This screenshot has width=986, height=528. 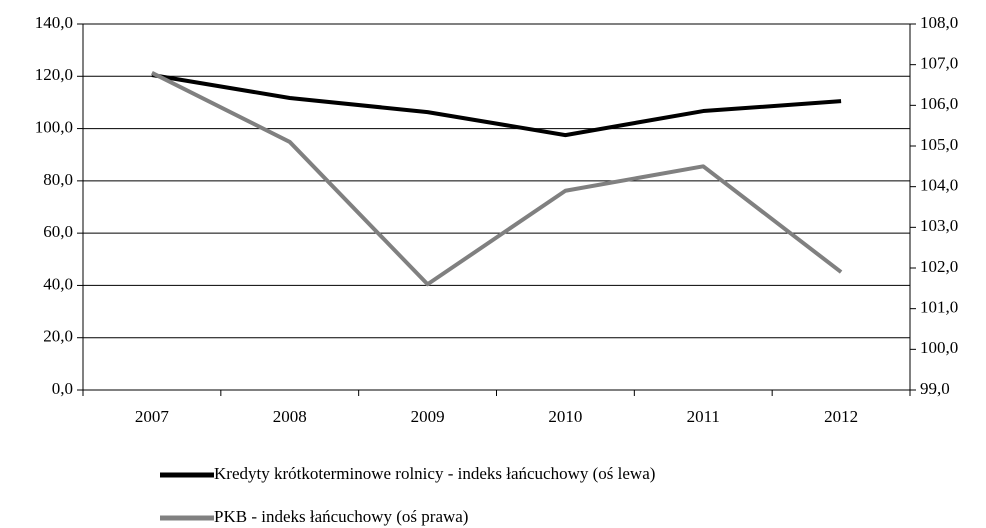 I want to click on y-tick-label: 120,0, so click(x=54, y=74).